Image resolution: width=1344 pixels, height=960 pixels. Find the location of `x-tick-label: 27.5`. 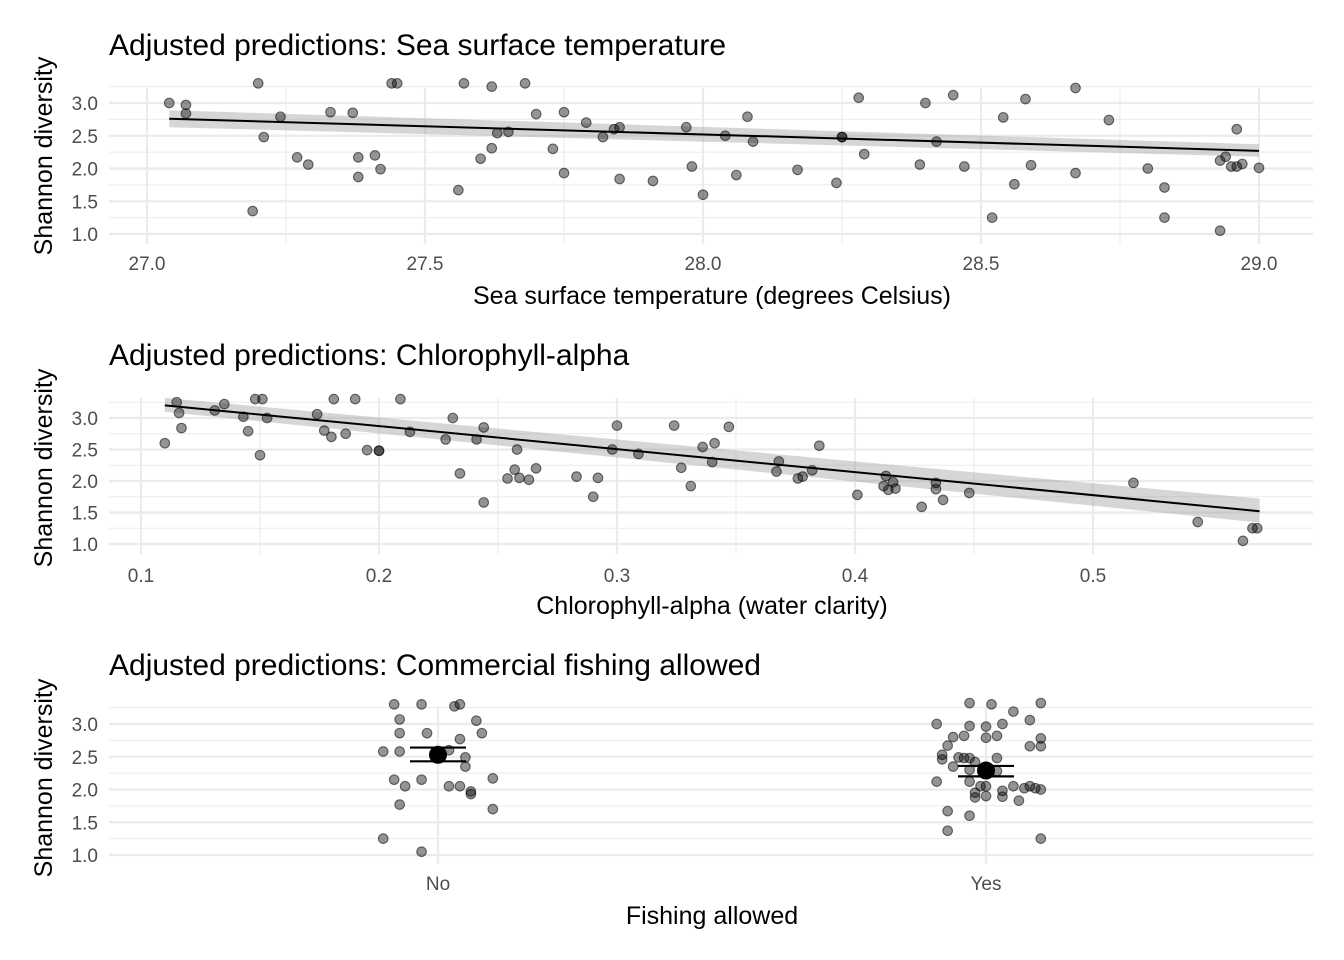

x-tick-label: 27.5 is located at coordinates (425, 264).